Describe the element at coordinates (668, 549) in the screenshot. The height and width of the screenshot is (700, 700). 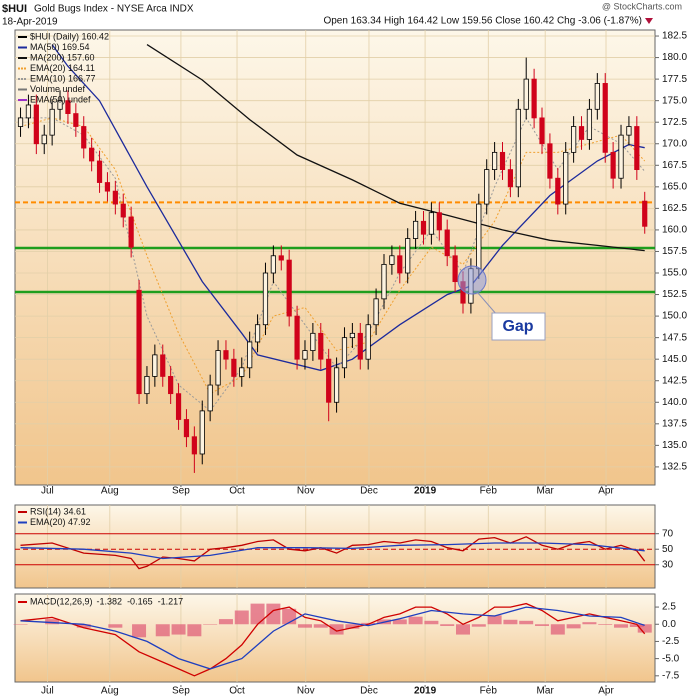
I see `y-tick-label: 50` at that location.